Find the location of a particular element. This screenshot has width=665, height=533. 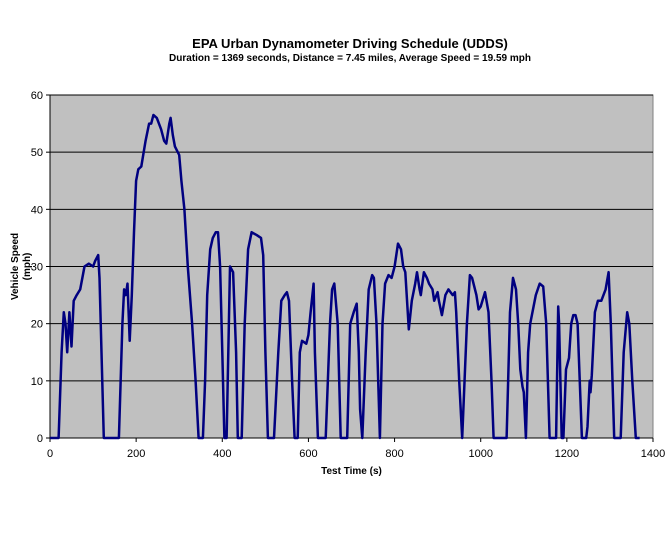

x-tick-label: 1400 is located at coordinates (653, 454).